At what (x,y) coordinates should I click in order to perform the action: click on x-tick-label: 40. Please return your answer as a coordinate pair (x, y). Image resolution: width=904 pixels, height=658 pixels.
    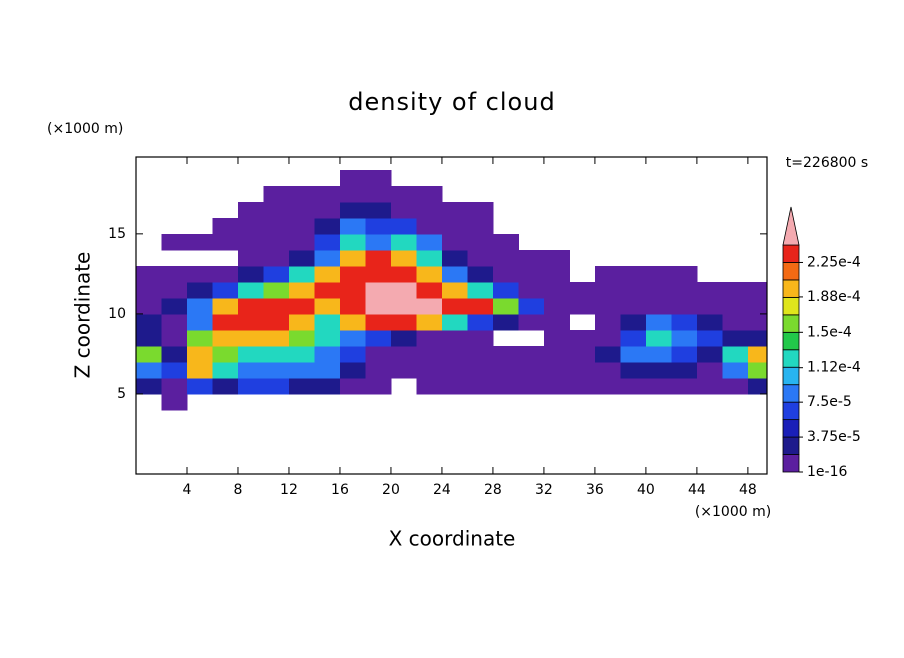
    Looking at the image, I should click on (646, 490).